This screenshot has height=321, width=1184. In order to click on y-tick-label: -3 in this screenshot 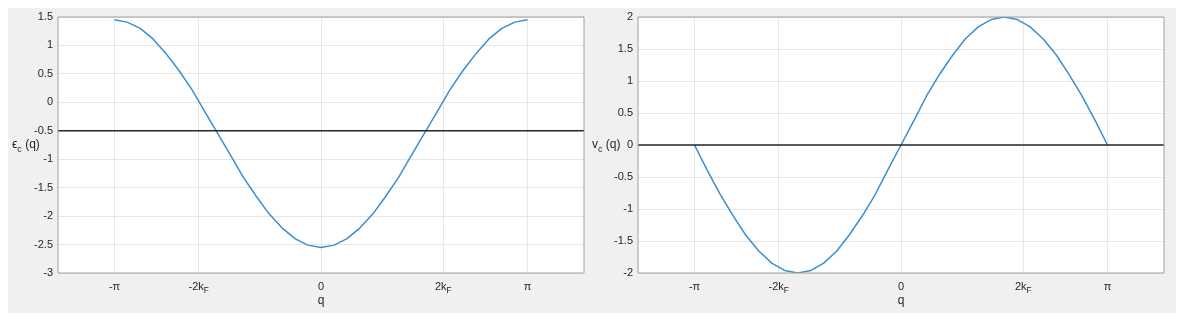, I will do `click(48, 272)`.